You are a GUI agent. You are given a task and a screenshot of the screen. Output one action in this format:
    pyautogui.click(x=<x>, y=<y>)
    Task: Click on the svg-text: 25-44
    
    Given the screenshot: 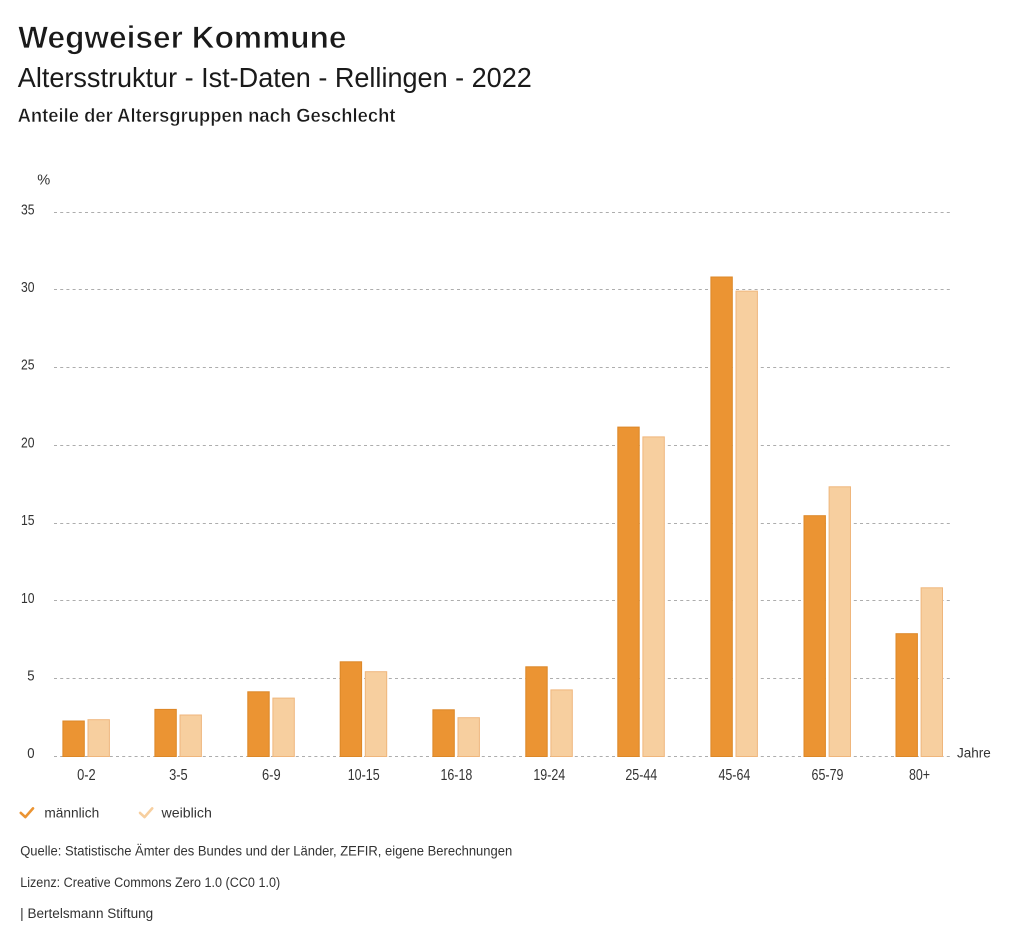 What is the action you would take?
    pyautogui.click(x=641, y=775)
    